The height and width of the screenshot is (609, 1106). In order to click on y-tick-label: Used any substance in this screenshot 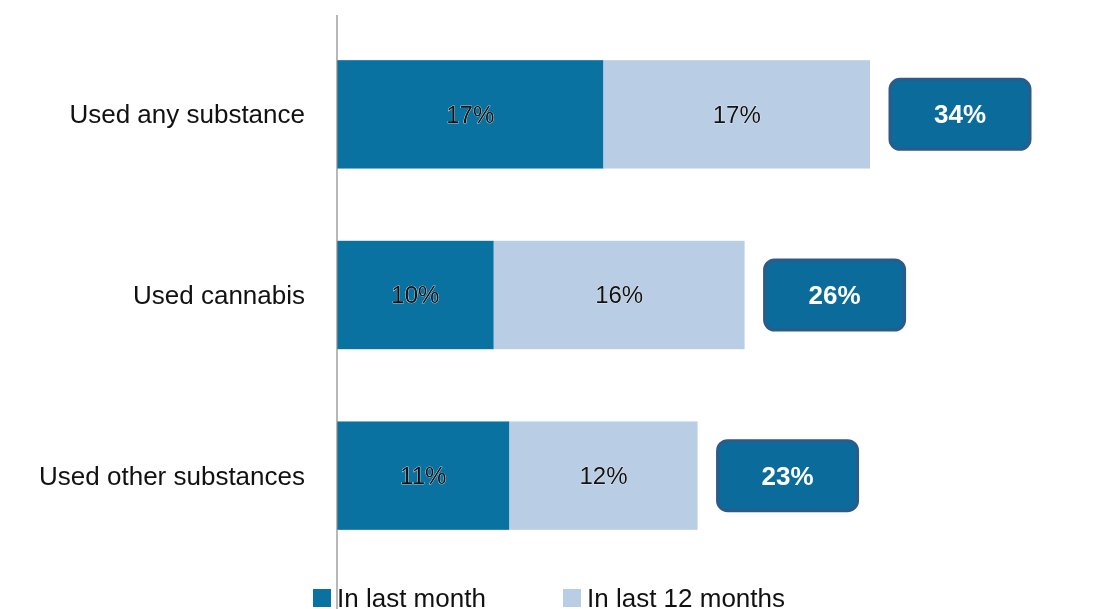, I will do `click(187, 114)`.